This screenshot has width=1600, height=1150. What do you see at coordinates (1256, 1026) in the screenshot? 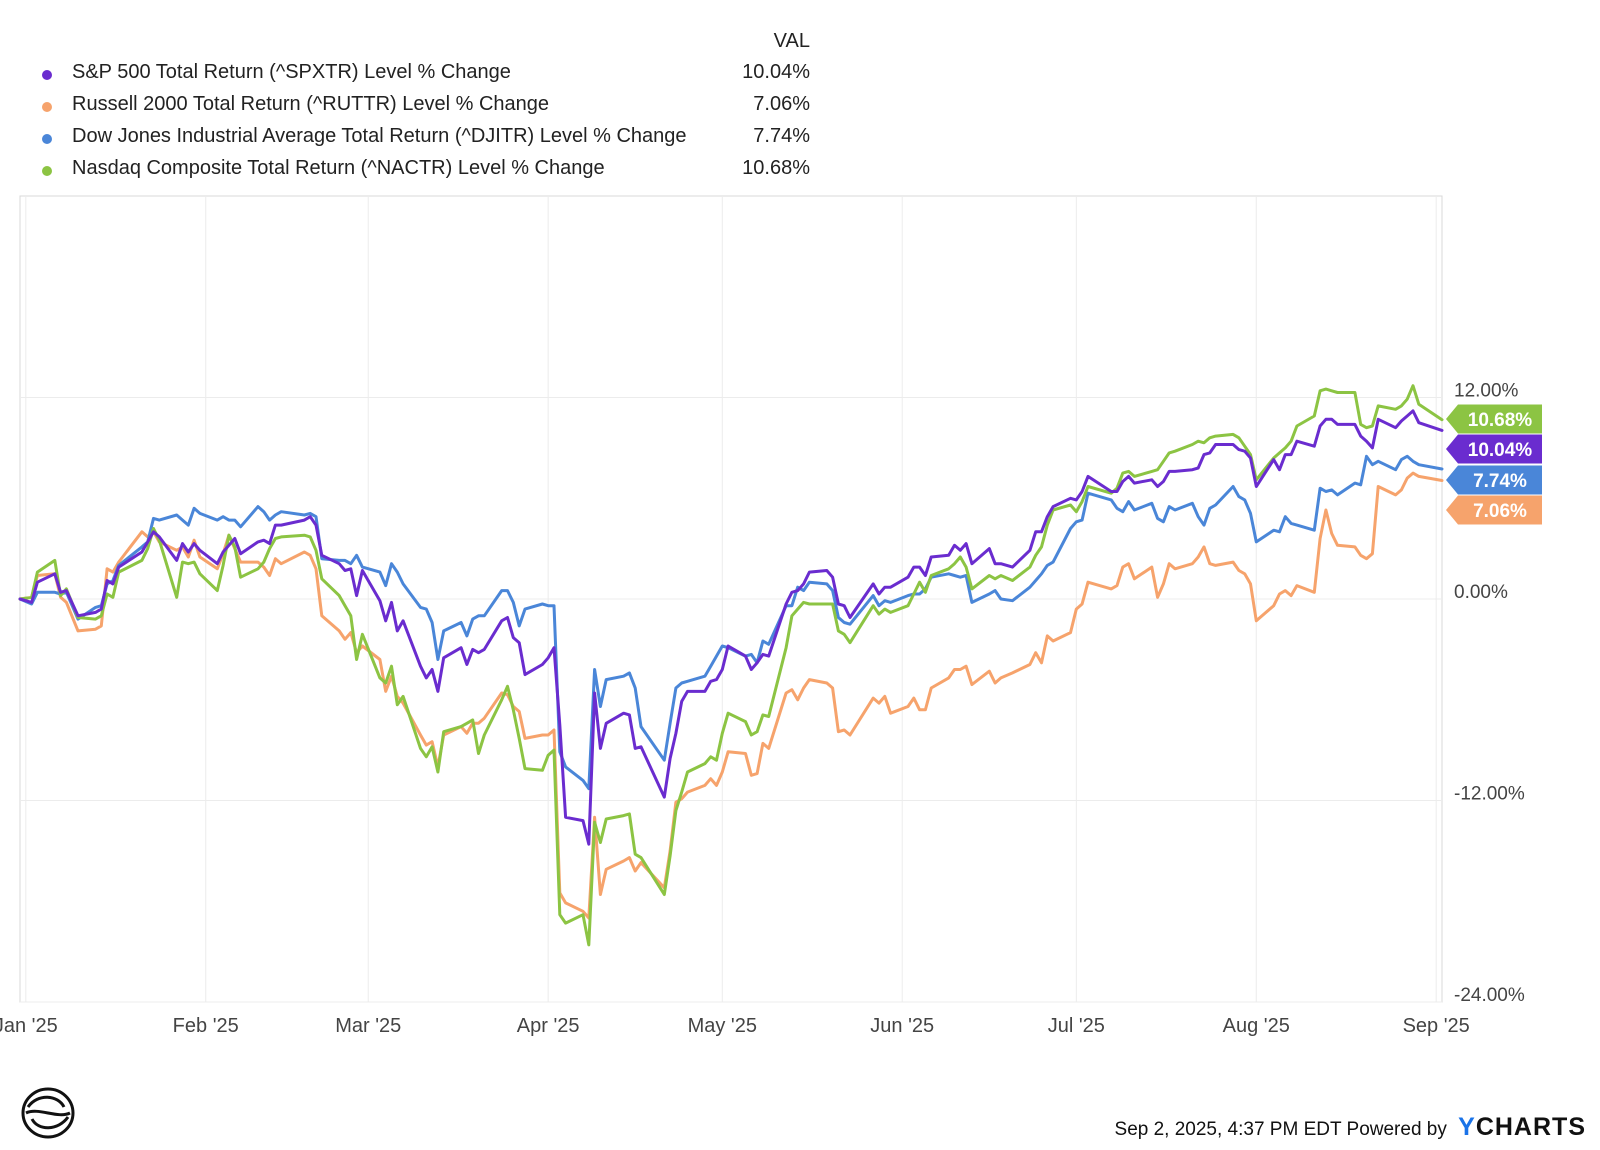
I see `x-tick-label: Aug '25` at bounding box center [1256, 1026].